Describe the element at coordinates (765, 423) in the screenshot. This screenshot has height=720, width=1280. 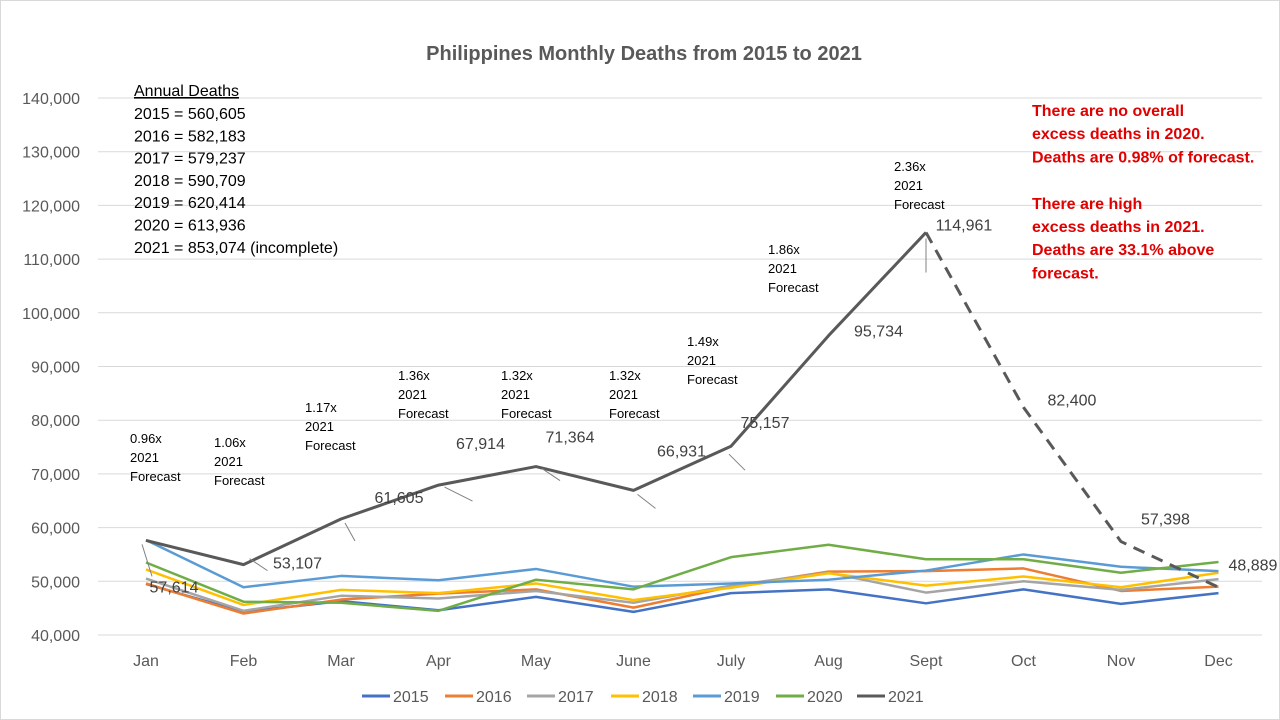
I see `data-label-2021: 75,157` at that location.